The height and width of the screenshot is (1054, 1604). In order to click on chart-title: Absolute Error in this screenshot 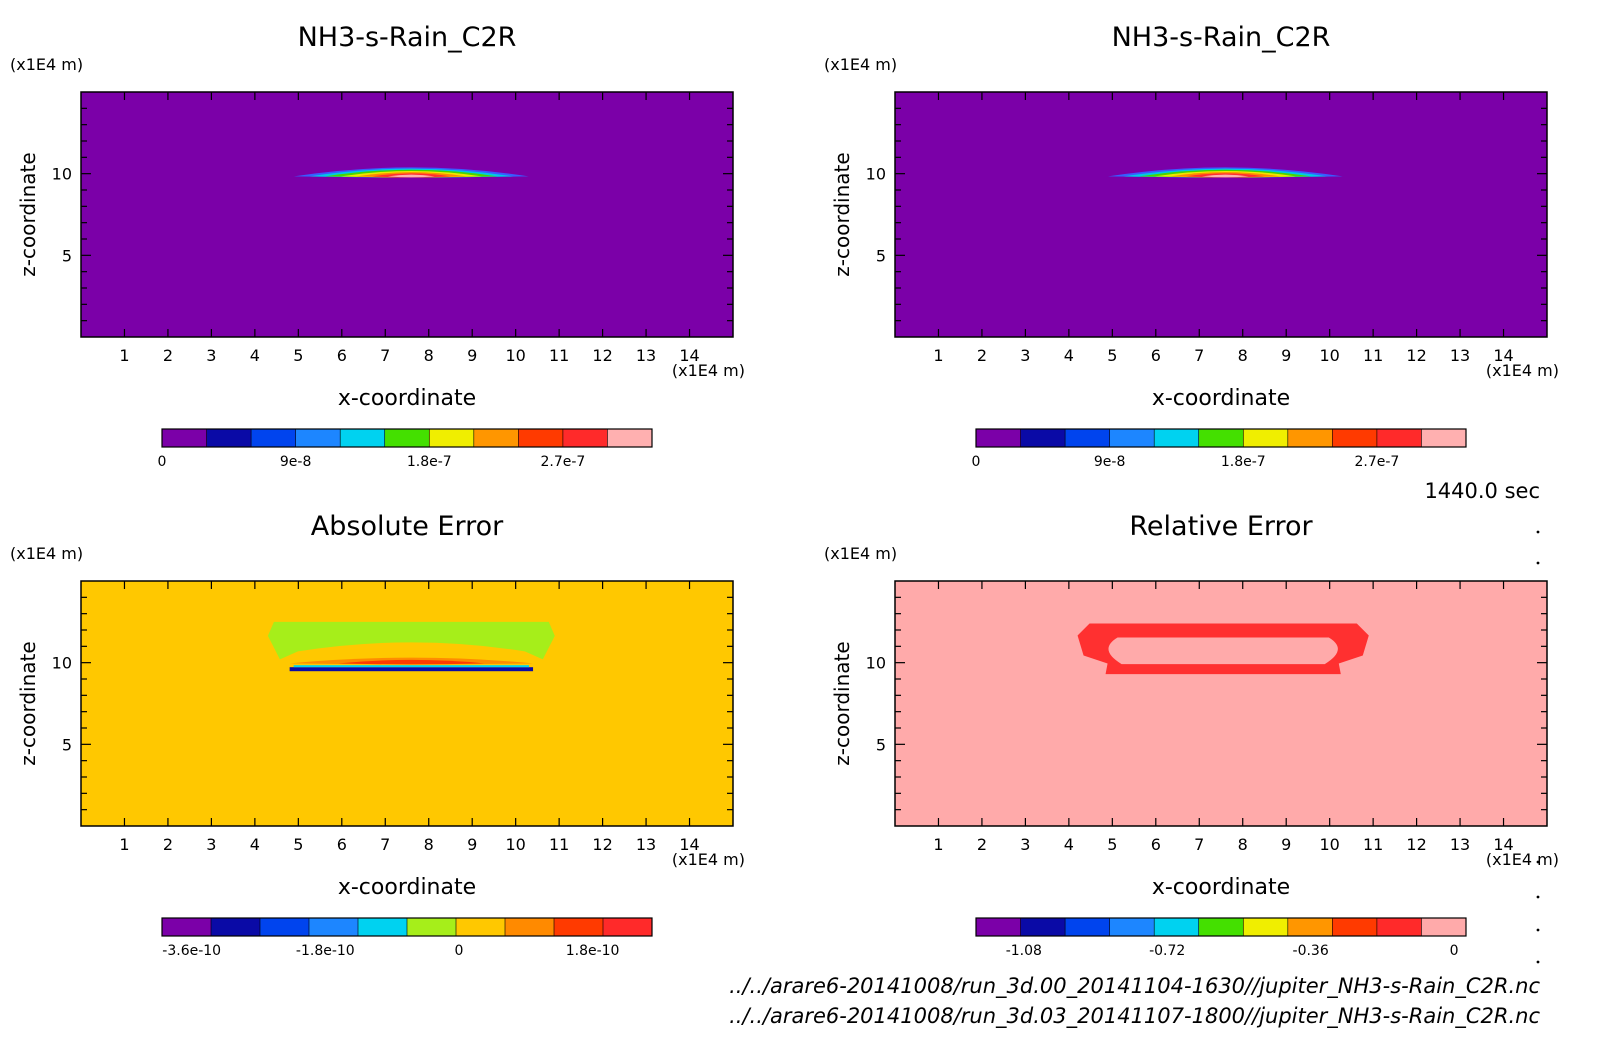, I will do `click(407, 526)`.